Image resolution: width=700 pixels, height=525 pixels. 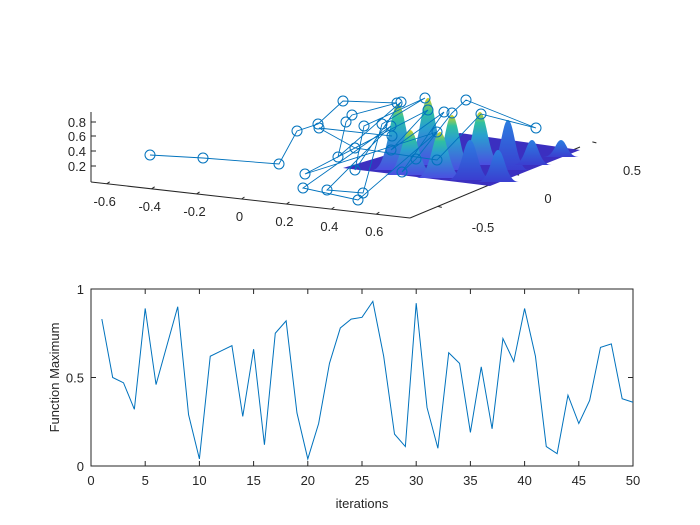 What do you see at coordinates (250, 200) in the screenshot?
I see `x-axis-line` at bounding box center [250, 200].